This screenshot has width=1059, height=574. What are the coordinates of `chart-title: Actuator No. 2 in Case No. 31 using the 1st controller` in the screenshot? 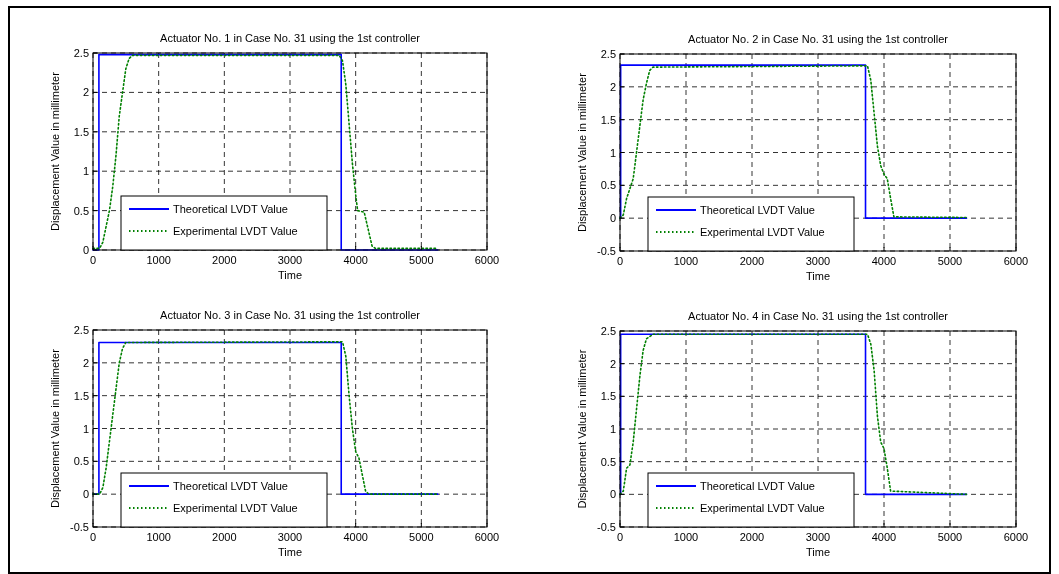 It's located at (818, 39).